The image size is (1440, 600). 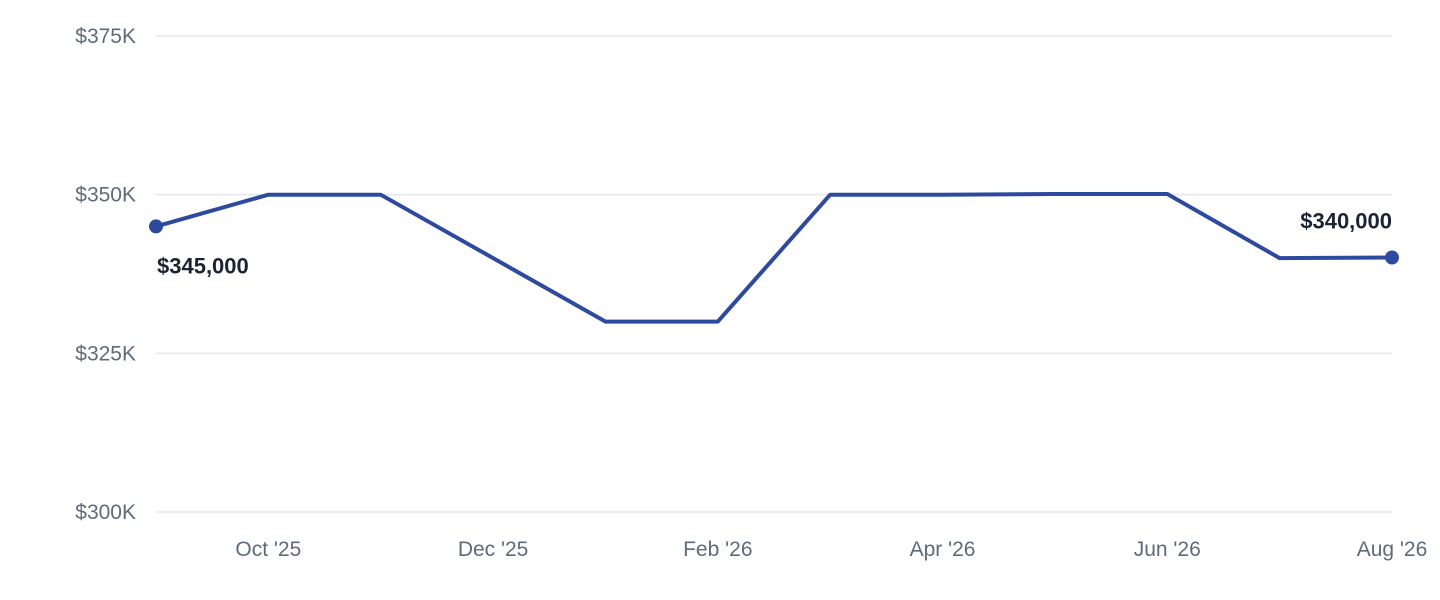 I want to click on y-tick-label: $325K, so click(x=105, y=353).